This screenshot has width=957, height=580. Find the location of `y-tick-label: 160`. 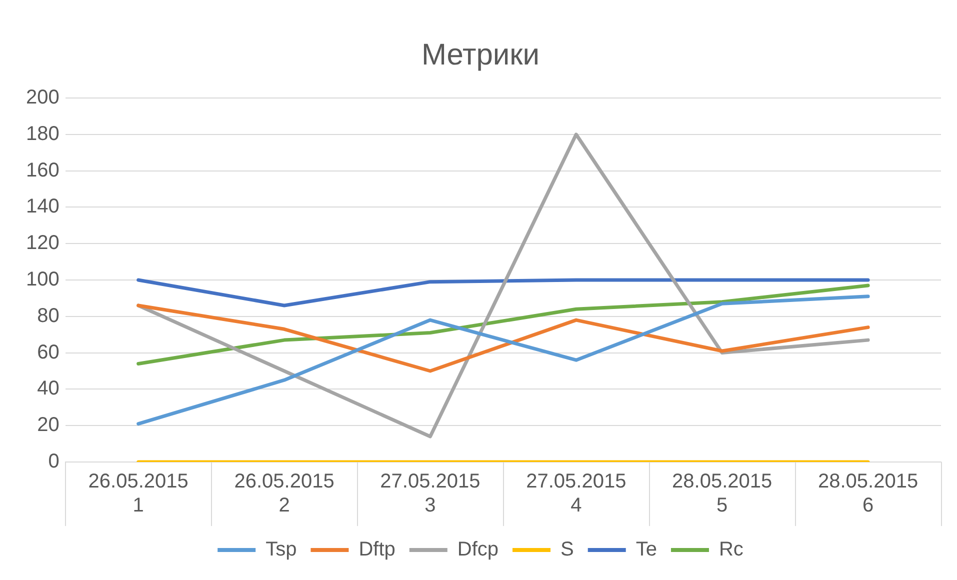

y-tick-label: 160 is located at coordinates (43, 170).